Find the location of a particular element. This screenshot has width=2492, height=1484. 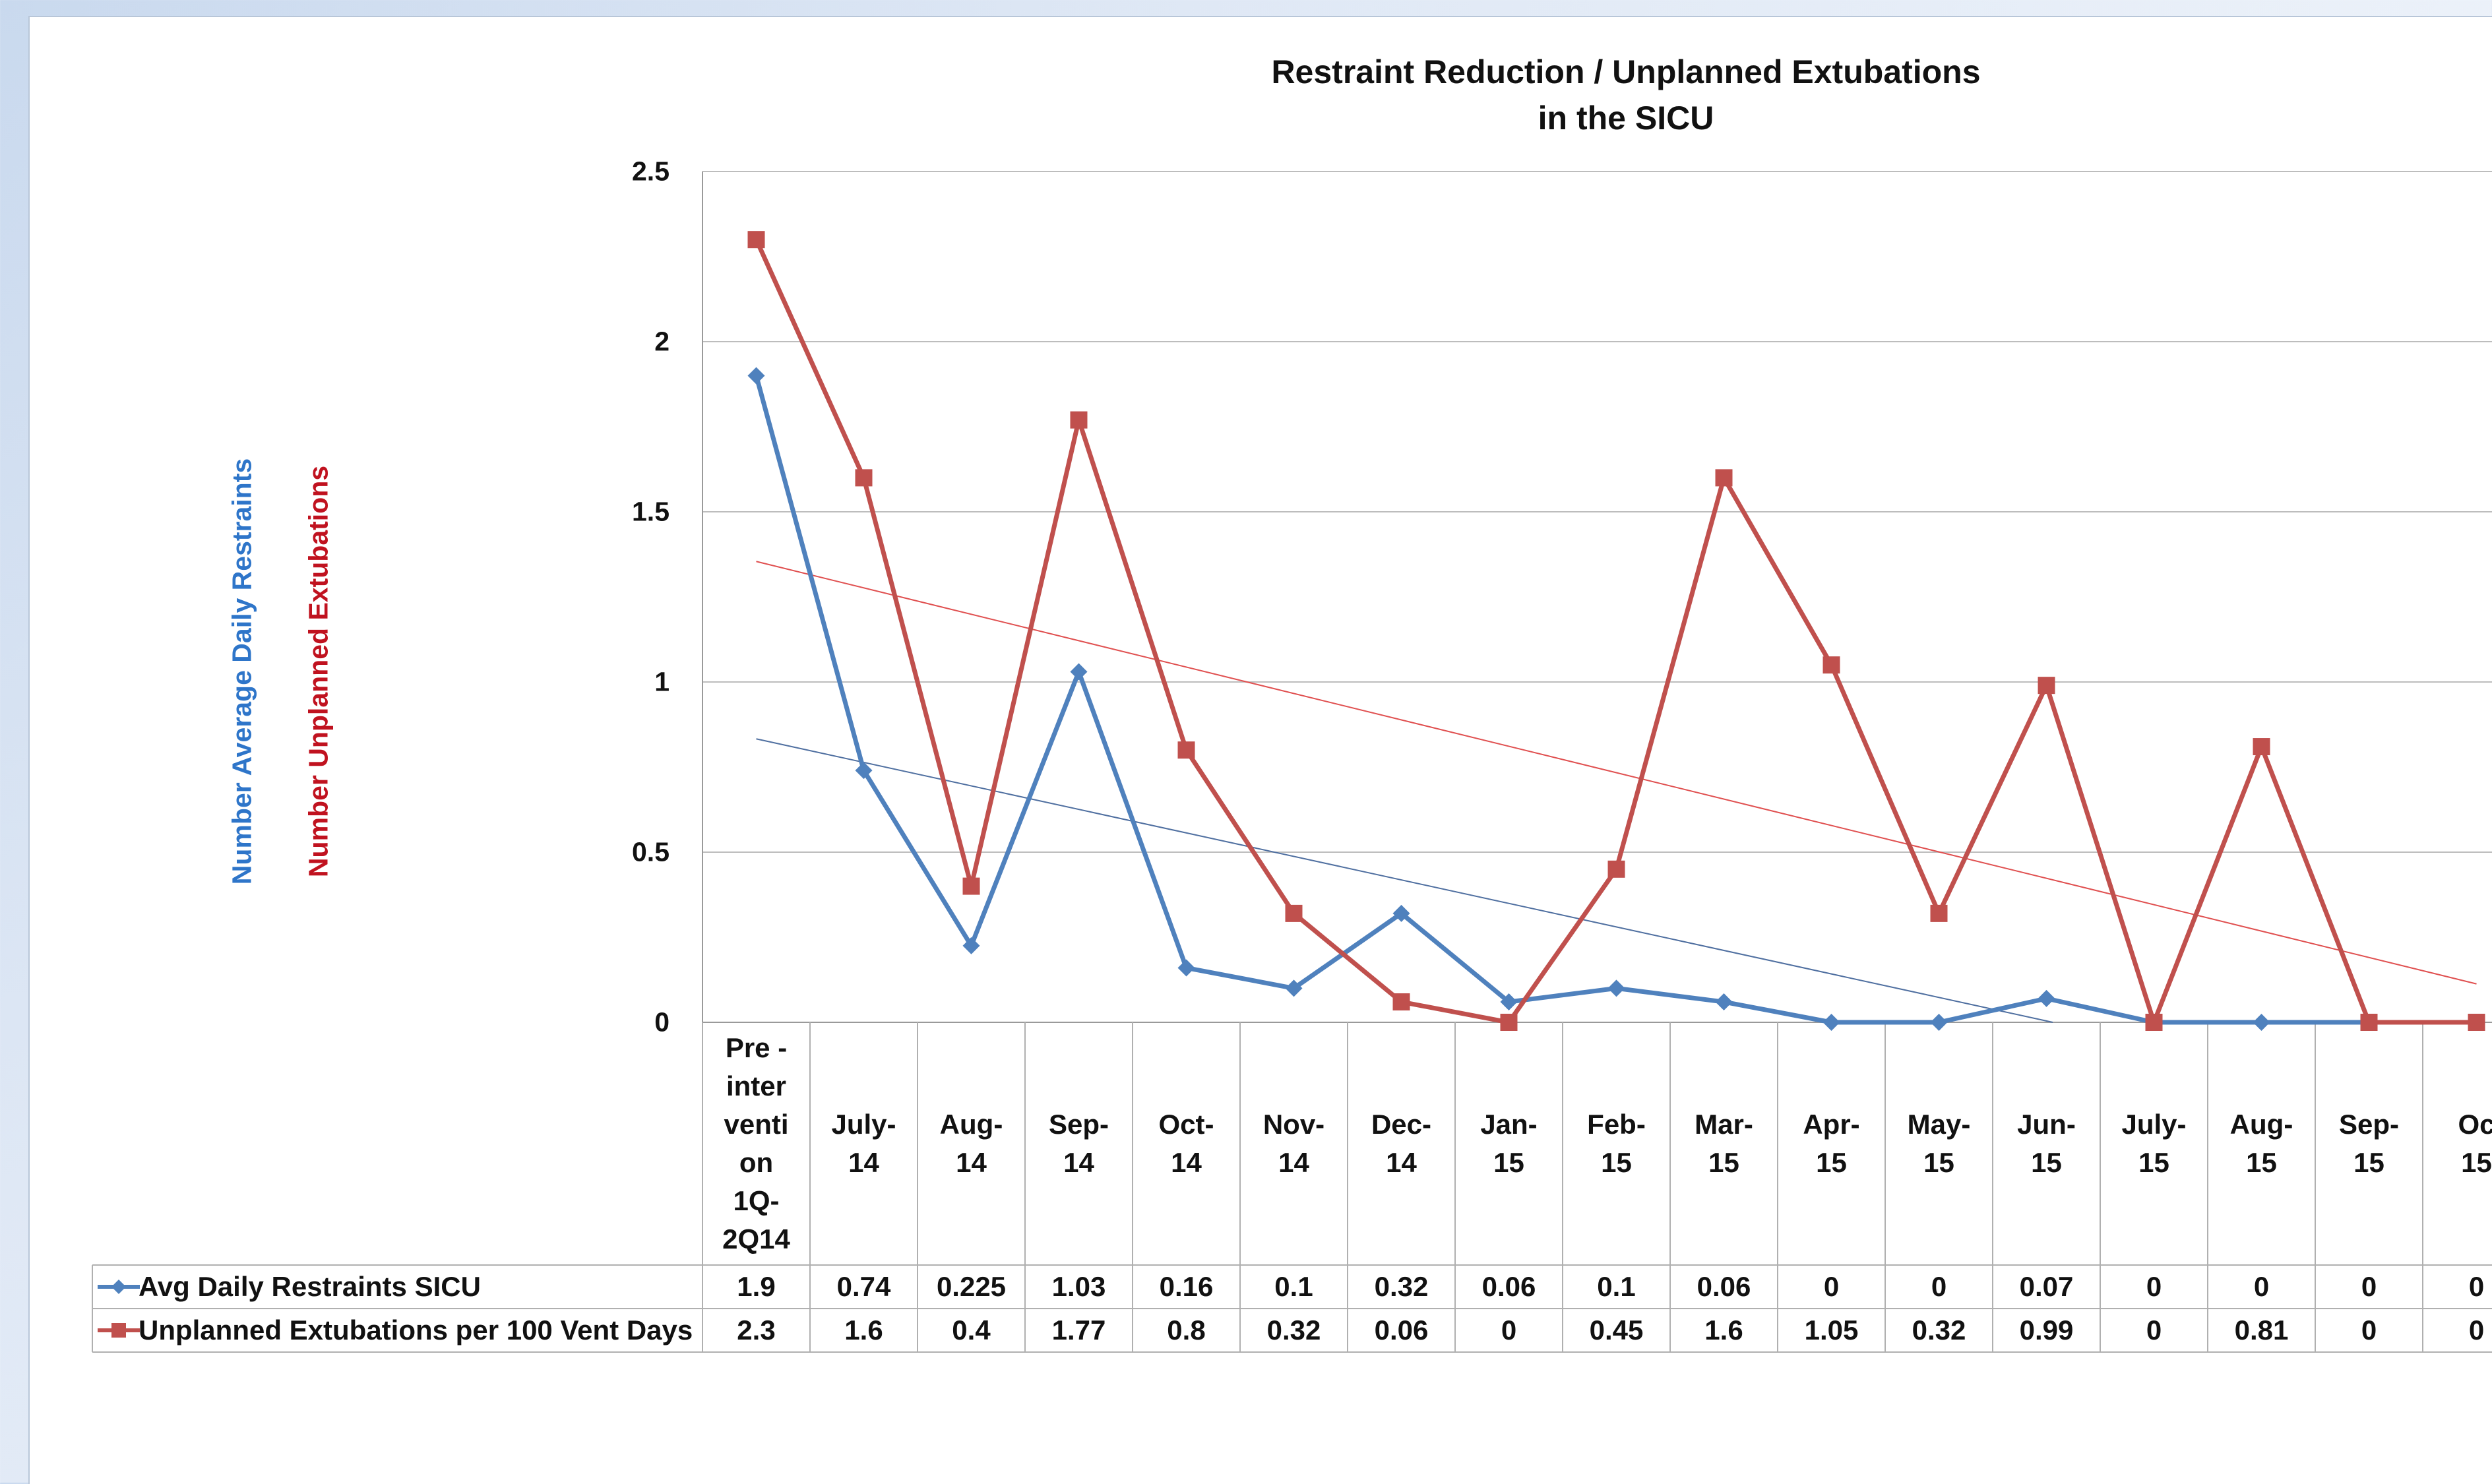

x-category-label: Jan- 15 is located at coordinates (1509, 1143).